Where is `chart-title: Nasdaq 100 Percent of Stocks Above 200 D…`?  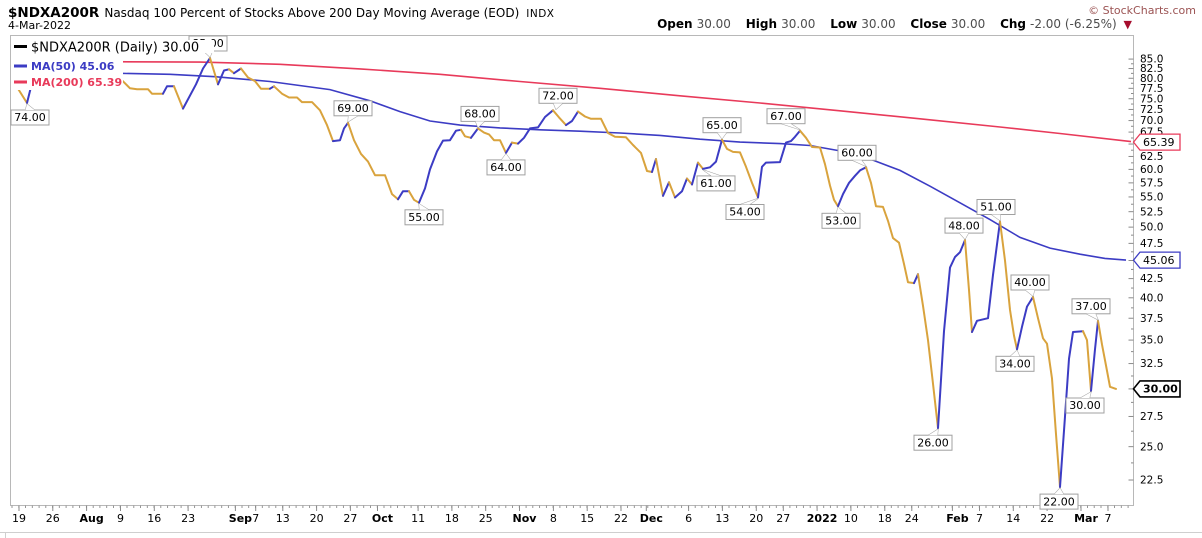 chart-title: Nasdaq 100 Percent of Stocks Above 200 D… is located at coordinates (312, 13).